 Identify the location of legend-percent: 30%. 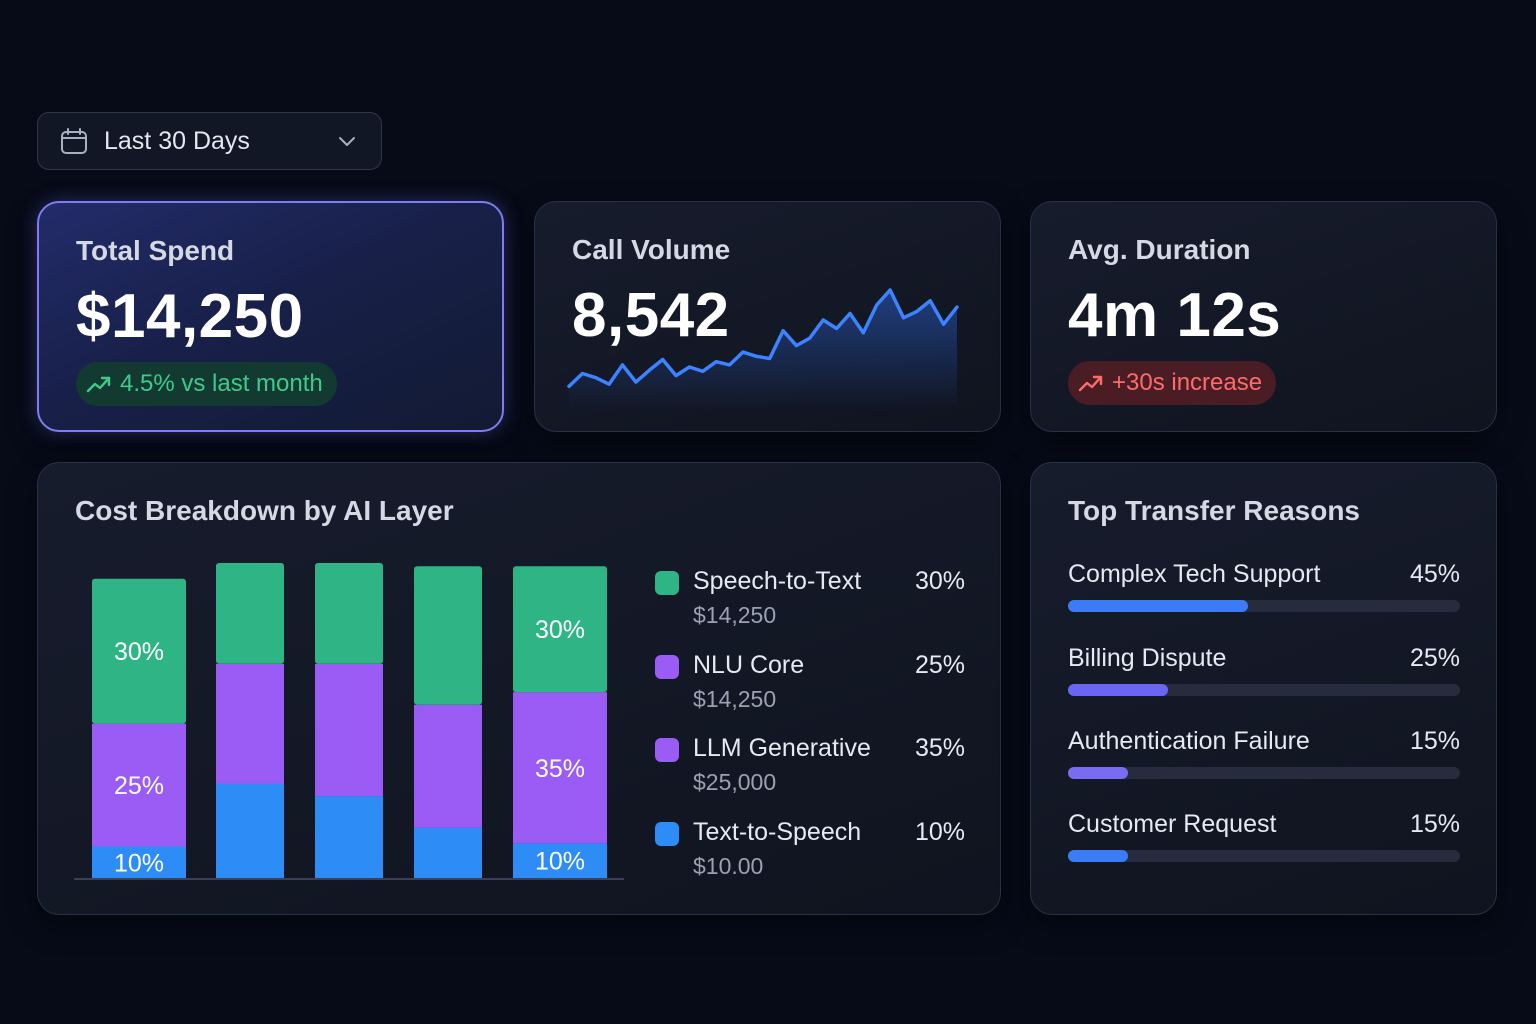
(939, 581).